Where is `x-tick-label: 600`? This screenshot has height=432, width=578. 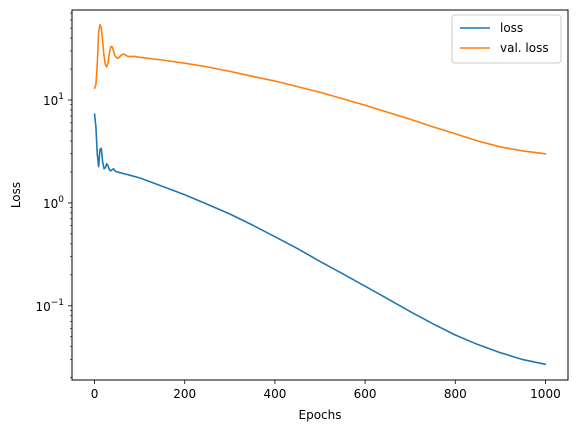 x-tick-label: 600 is located at coordinates (365, 394).